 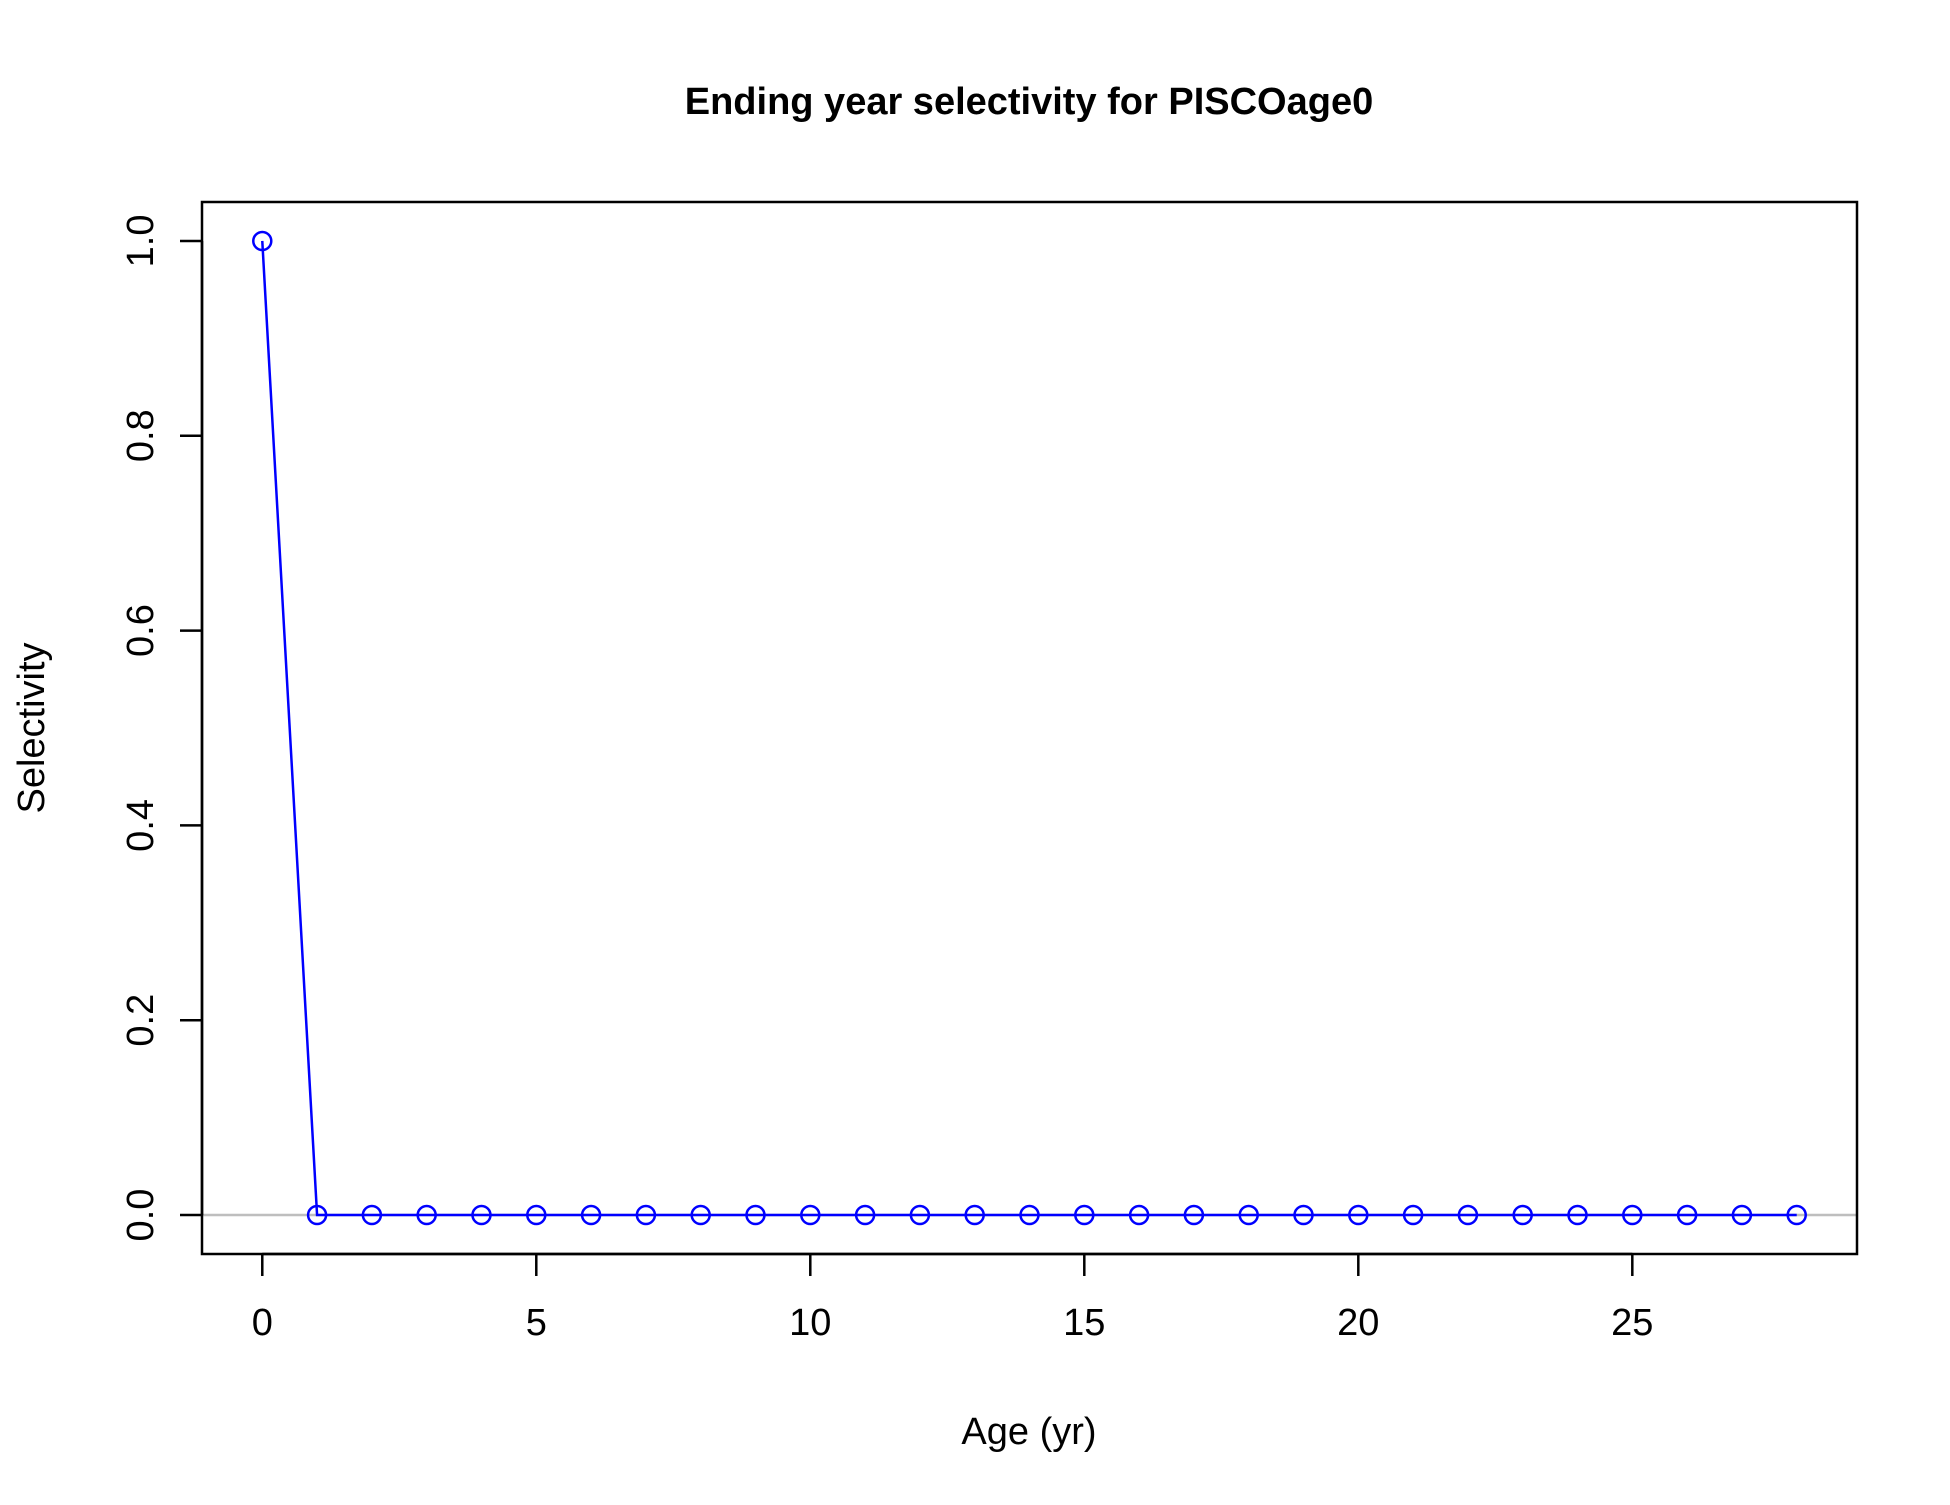 What do you see at coordinates (141, 630) in the screenshot?
I see `y-tick-label: 0.6` at bounding box center [141, 630].